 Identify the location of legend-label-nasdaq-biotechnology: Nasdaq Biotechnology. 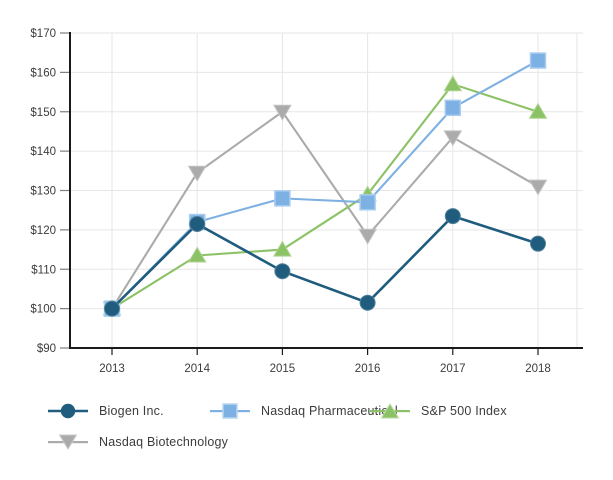
(164, 442).